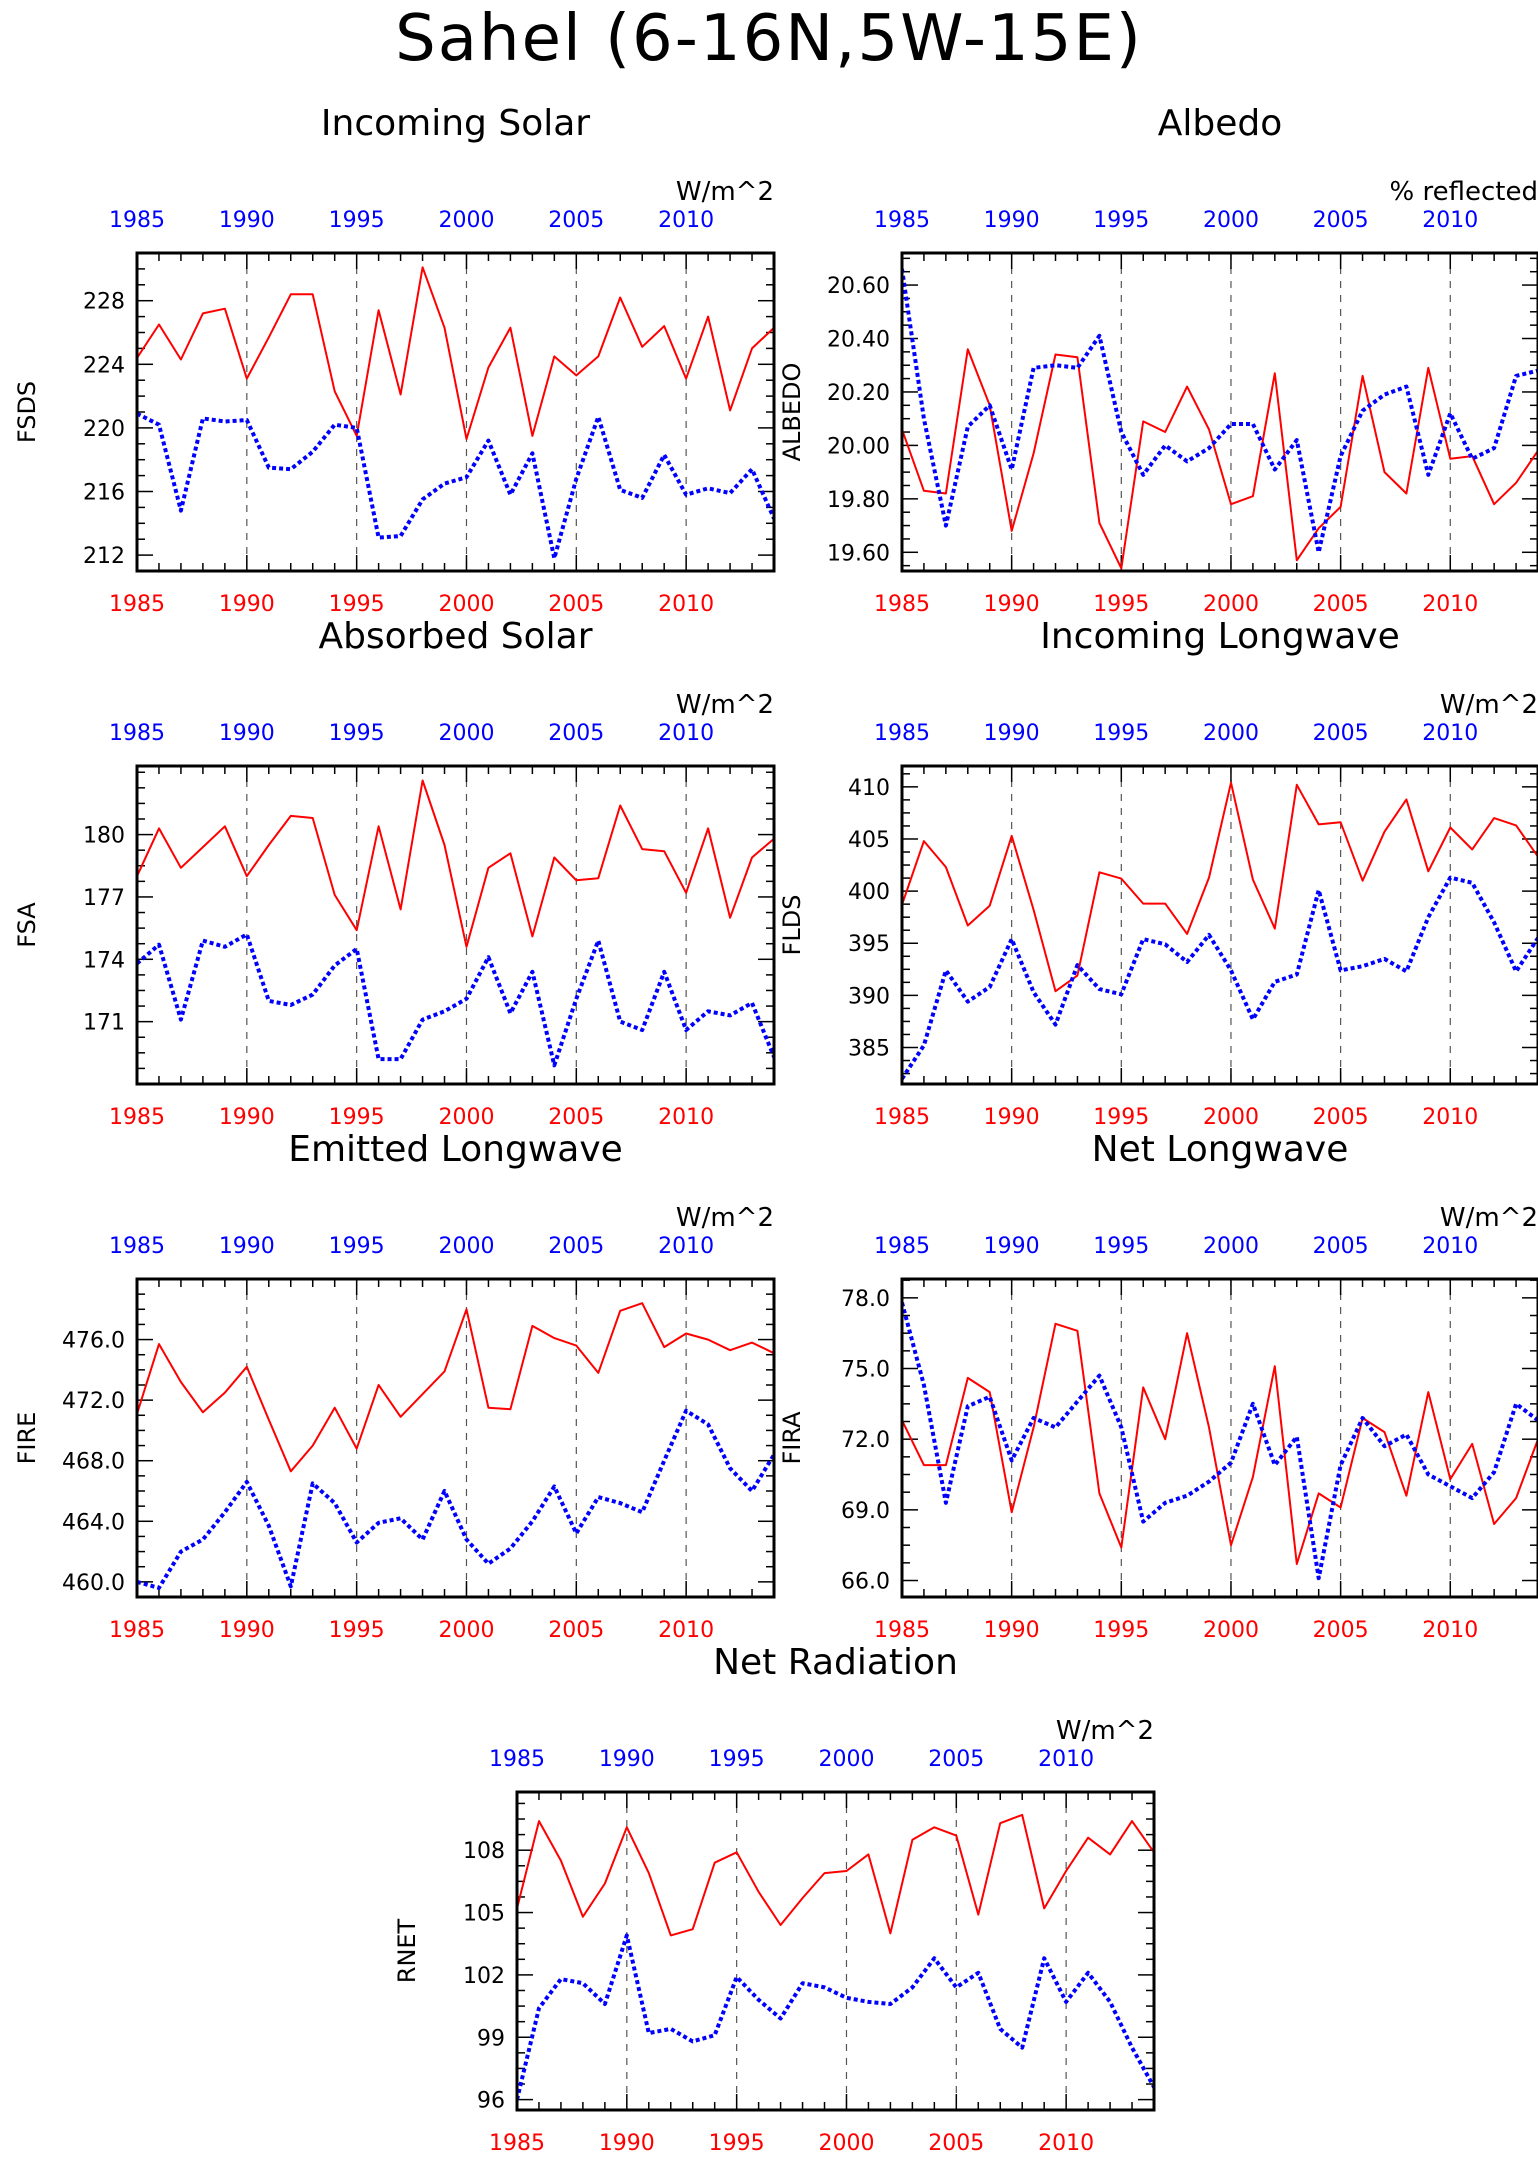 The height and width of the screenshot is (2160, 1538). I want to click on chart-6-x-tick-label-bottom: 1995, so click(737, 2143).